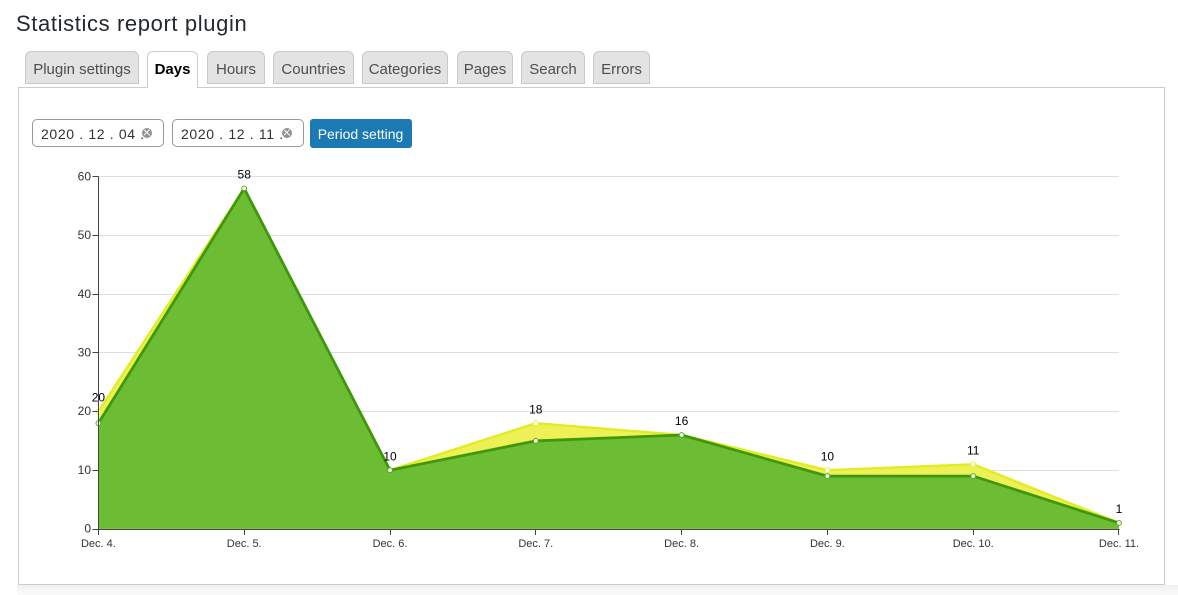 The width and height of the screenshot is (1178, 595). I want to click on svg-text: Dec. 8., so click(681, 544).